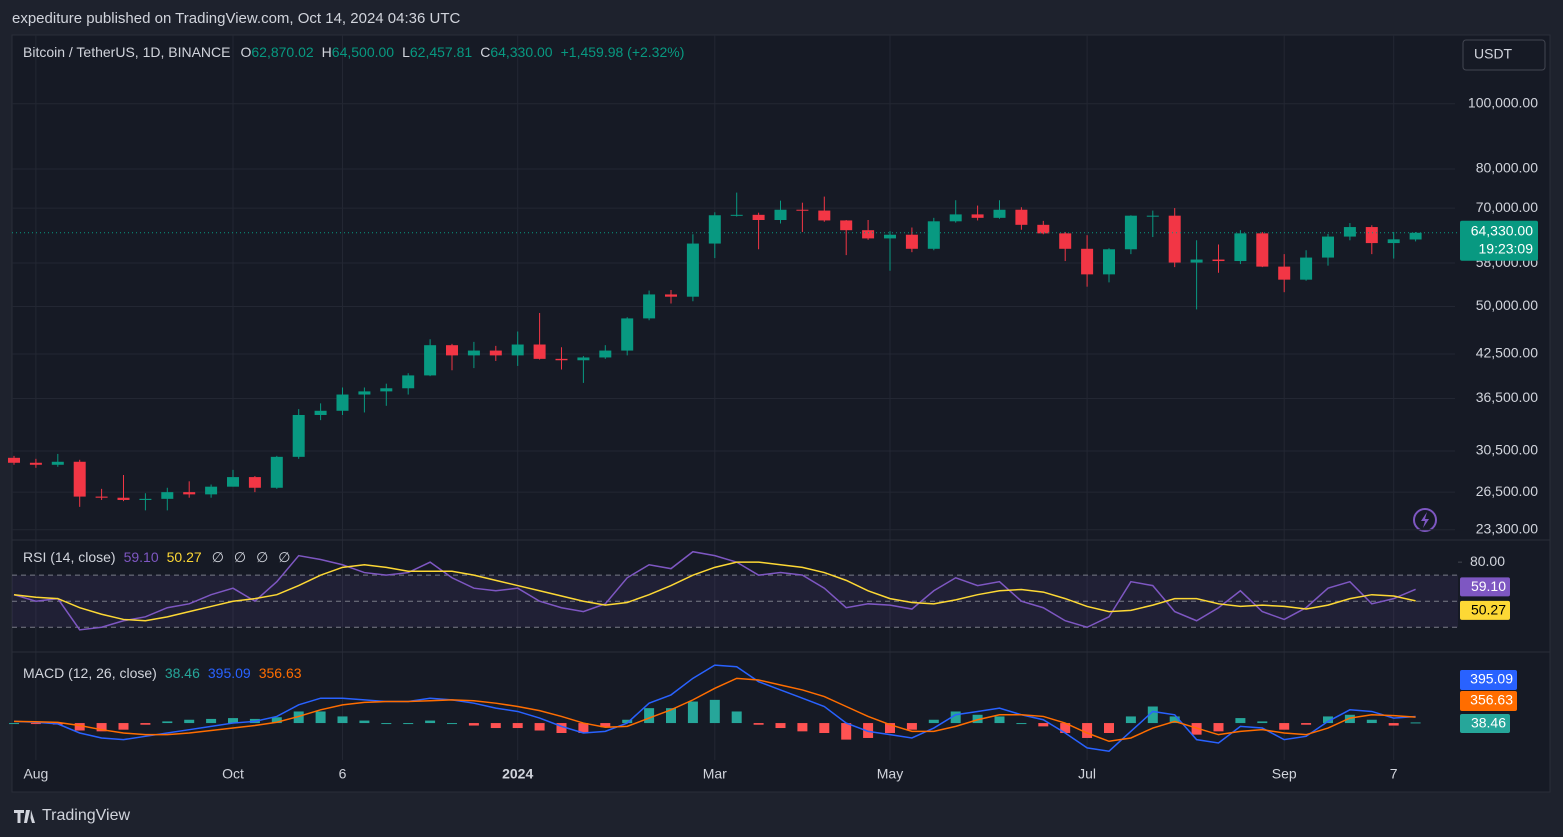  Describe the element at coordinates (1491, 700) in the screenshot. I see `value-box-label: 356.63` at that location.